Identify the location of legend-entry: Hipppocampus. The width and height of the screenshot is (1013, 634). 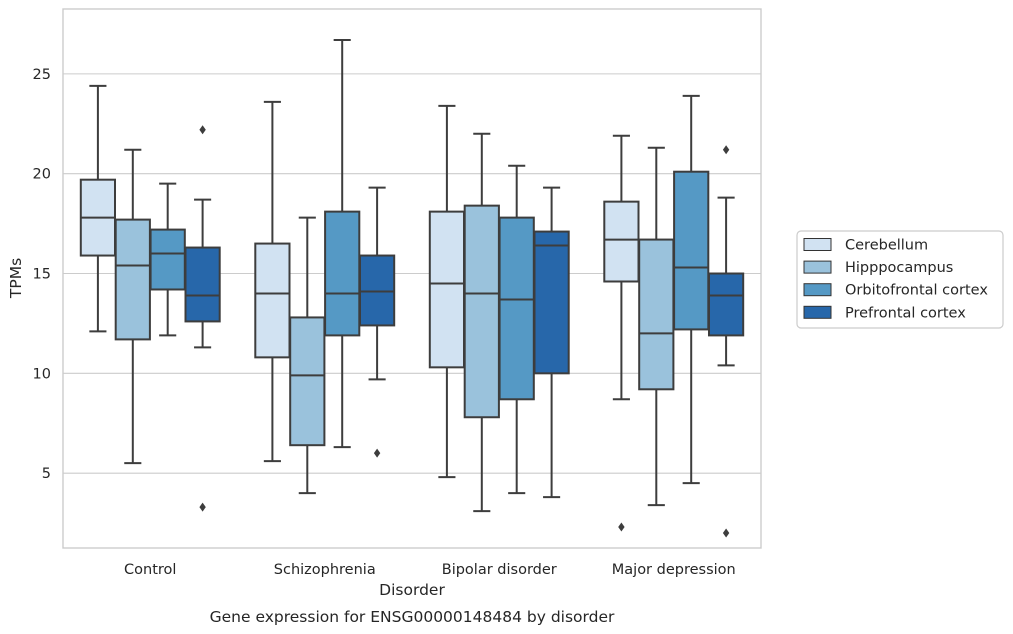
(878, 268).